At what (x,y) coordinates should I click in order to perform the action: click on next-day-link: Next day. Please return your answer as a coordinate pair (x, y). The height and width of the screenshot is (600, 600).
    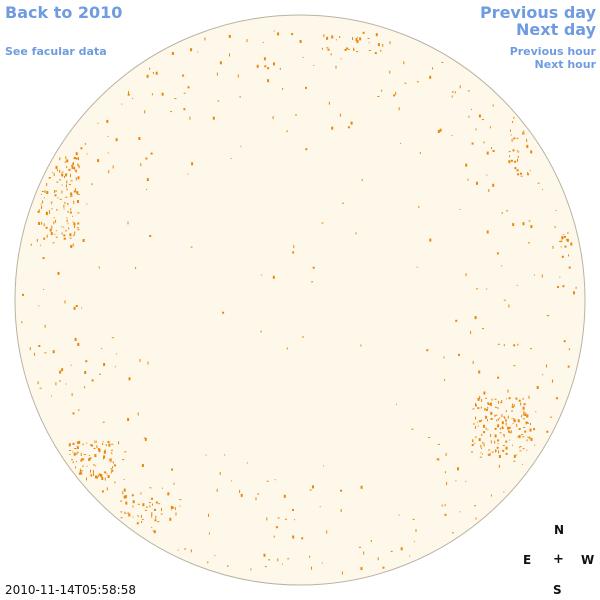
    Looking at the image, I should click on (556, 29).